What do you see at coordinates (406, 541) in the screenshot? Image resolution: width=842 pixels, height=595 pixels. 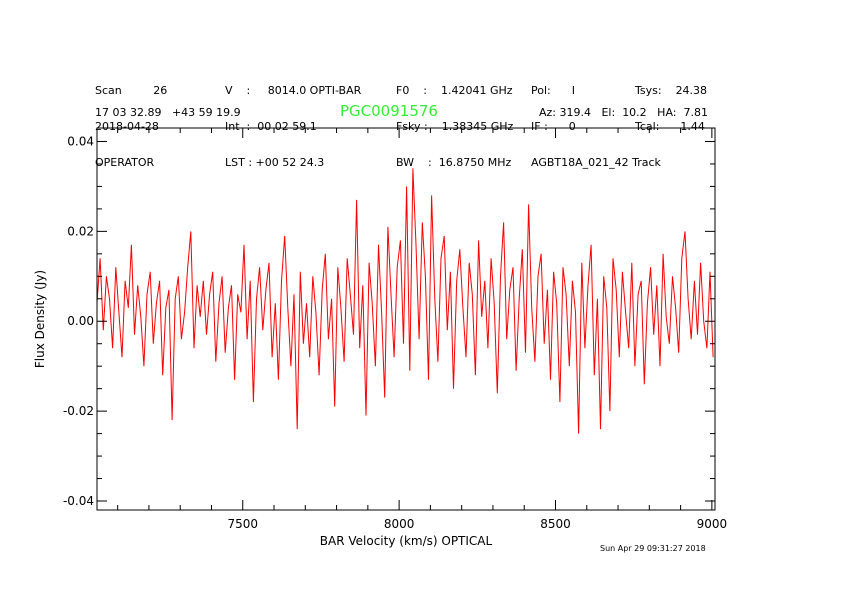 I see `x-axis-label: BAR Velocity (km/s) OPTICAL` at bounding box center [406, 541].